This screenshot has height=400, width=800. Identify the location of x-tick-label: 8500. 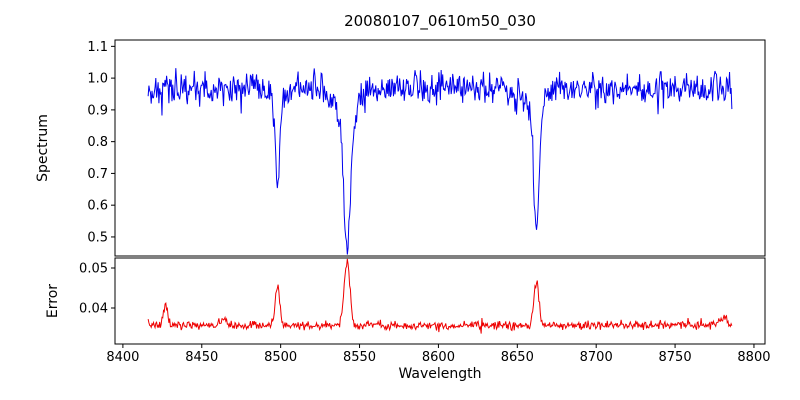
(280, 357).